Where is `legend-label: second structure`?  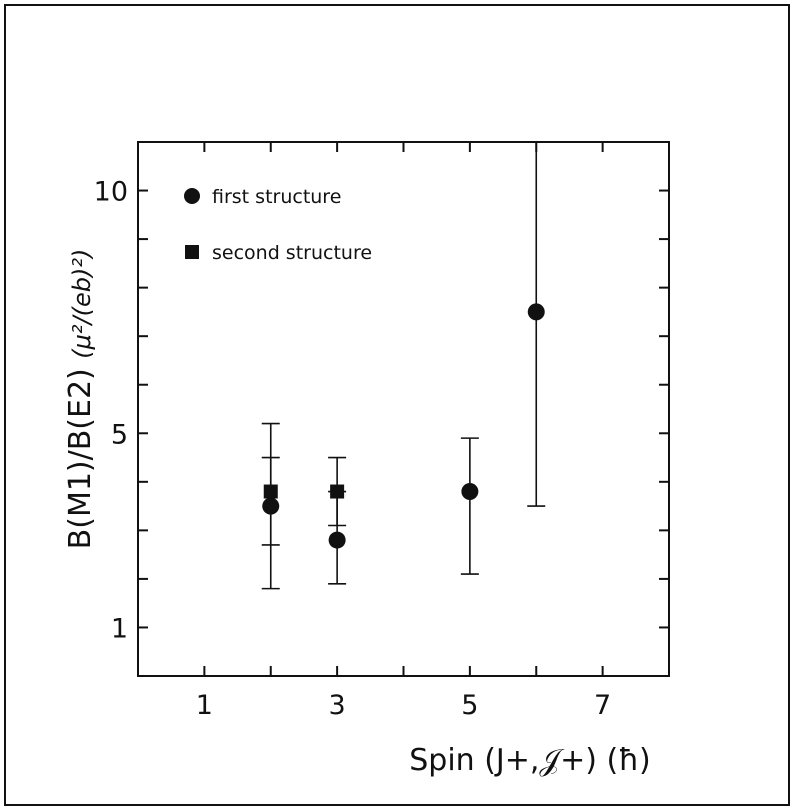
legend-label: second structure is located at coordinates (292, 253).